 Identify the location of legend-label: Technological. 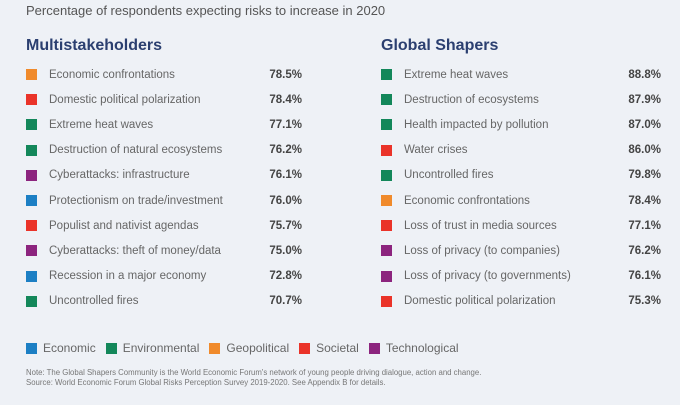
(422, 348).